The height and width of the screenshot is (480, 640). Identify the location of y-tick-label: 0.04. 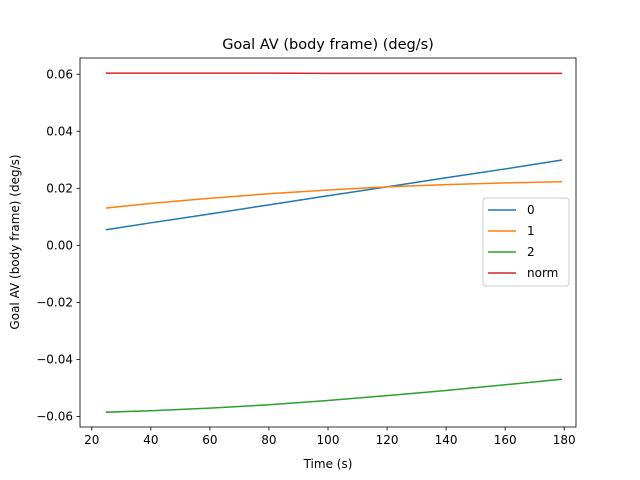
(59, 131).